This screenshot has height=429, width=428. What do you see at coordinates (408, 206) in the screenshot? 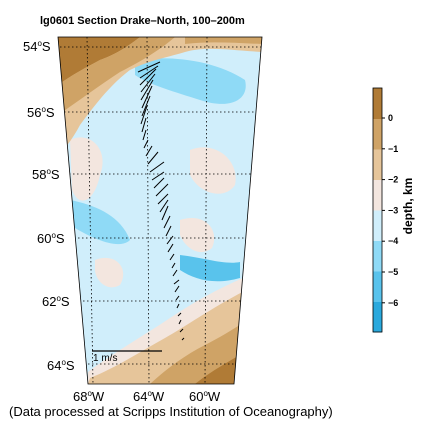
I see `colorbar-label: depth, km` at bounding box center [408, 206].